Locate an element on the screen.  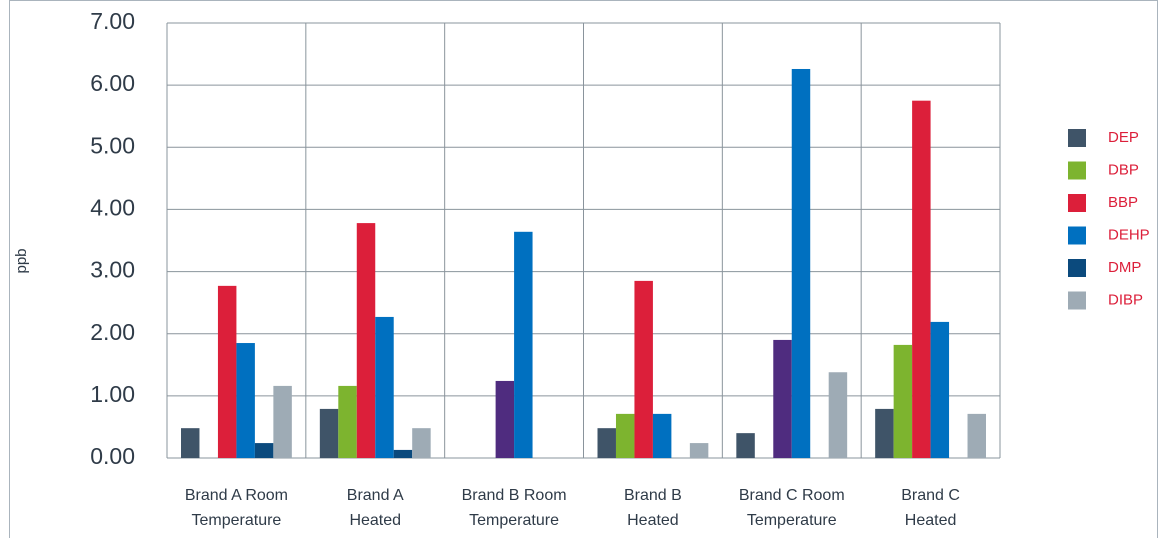
y-axis-title: ppb is located at coordinates (21, 260).